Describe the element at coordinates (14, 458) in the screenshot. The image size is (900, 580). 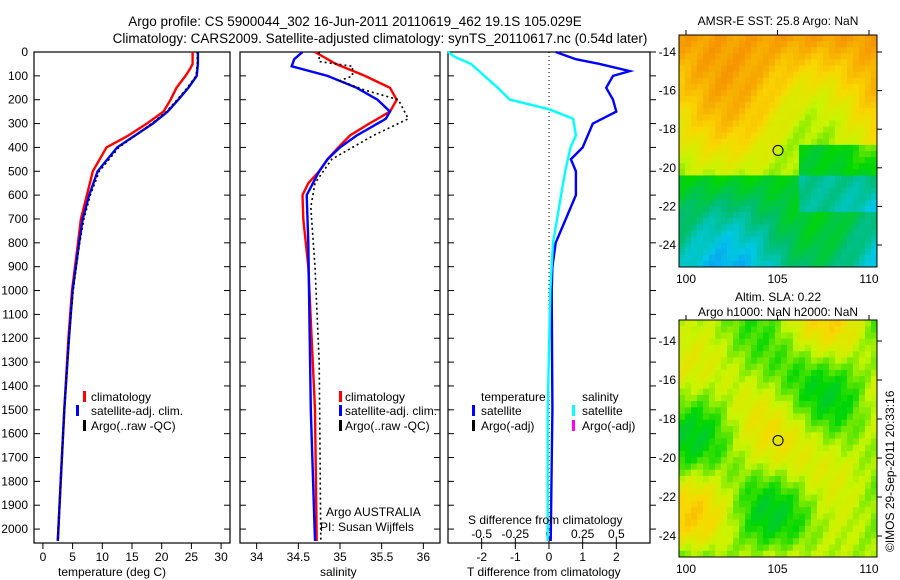
I see `y-tick-label: 1700` at that location.